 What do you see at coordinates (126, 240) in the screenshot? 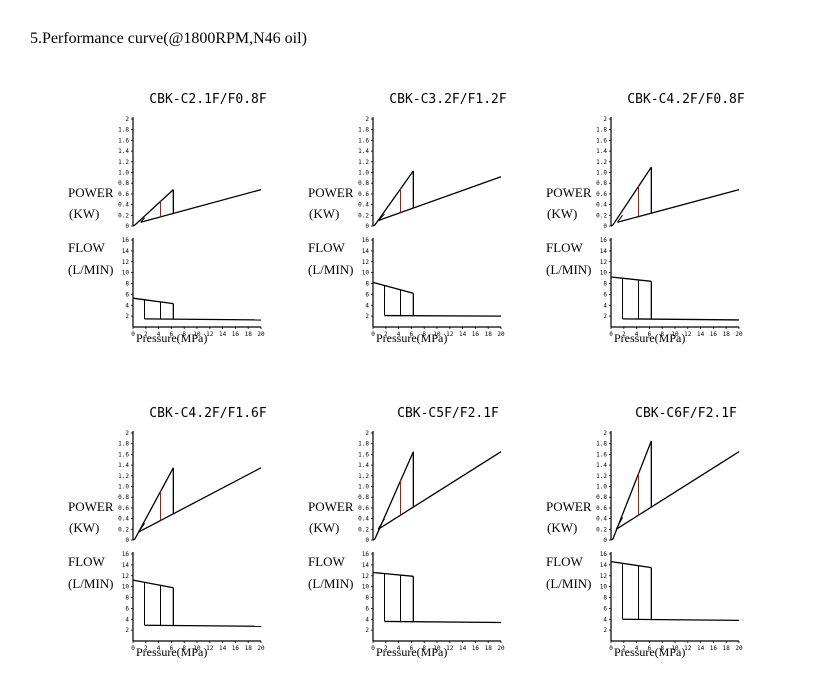
I see `flow-tick-label: 16` at bounding box center [126, 240].